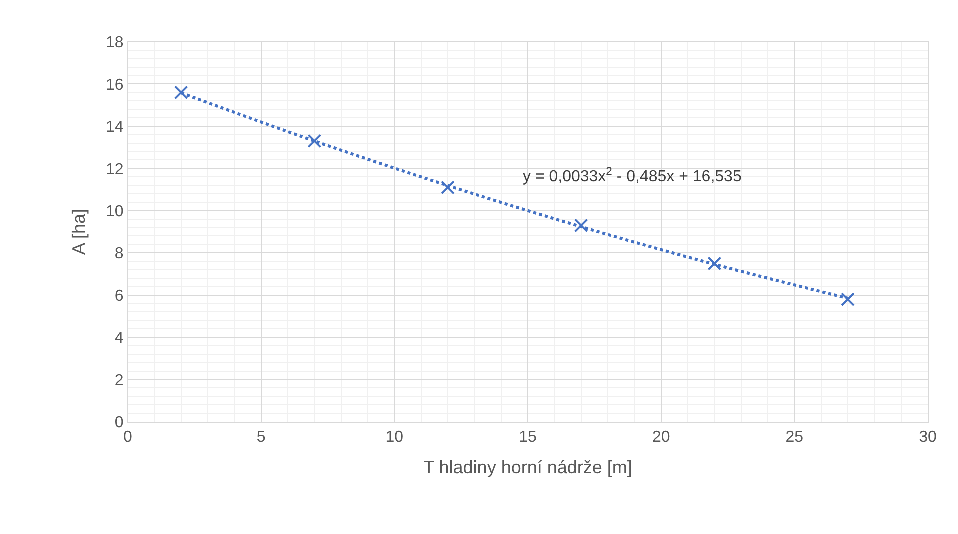 The width and height of the screenshot is (958, 534). Describe the element at coordinates (795, 437) in the screenshot. I see `x-tick-label: 25` at that location.